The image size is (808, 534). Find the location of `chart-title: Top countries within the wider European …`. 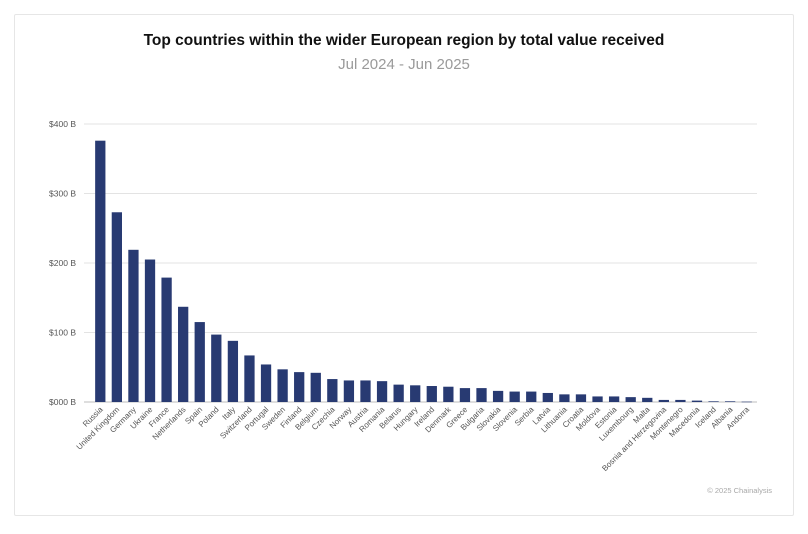

chart-title: Top countries within the wider European … is located at coordinates (404, 40).